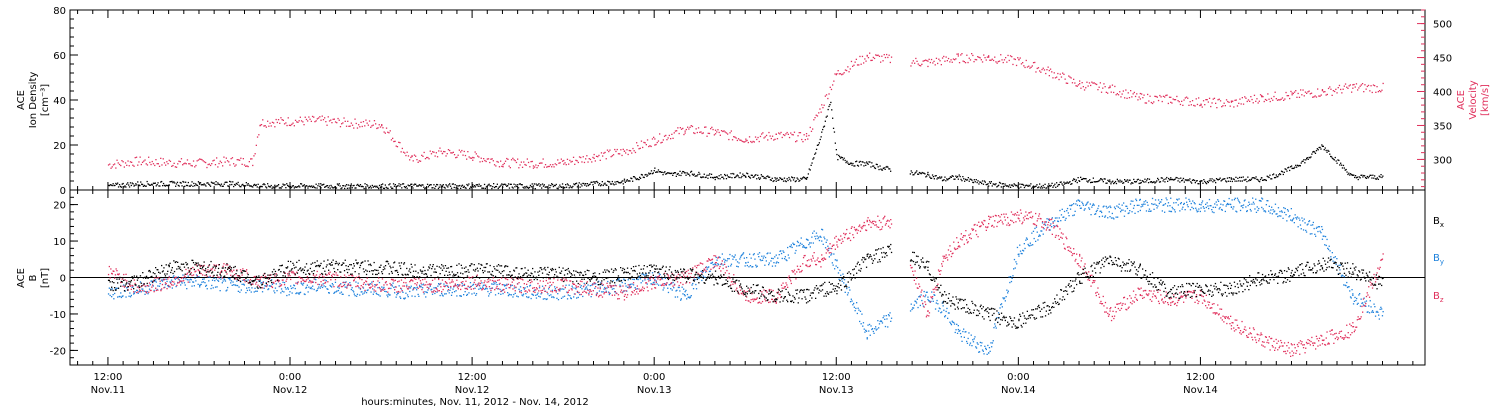  What do you see at coordinates (1485, 100) in the screenshot?
I see `velocity-label-line3: [km/s]` at bounding box center [1485, 100].